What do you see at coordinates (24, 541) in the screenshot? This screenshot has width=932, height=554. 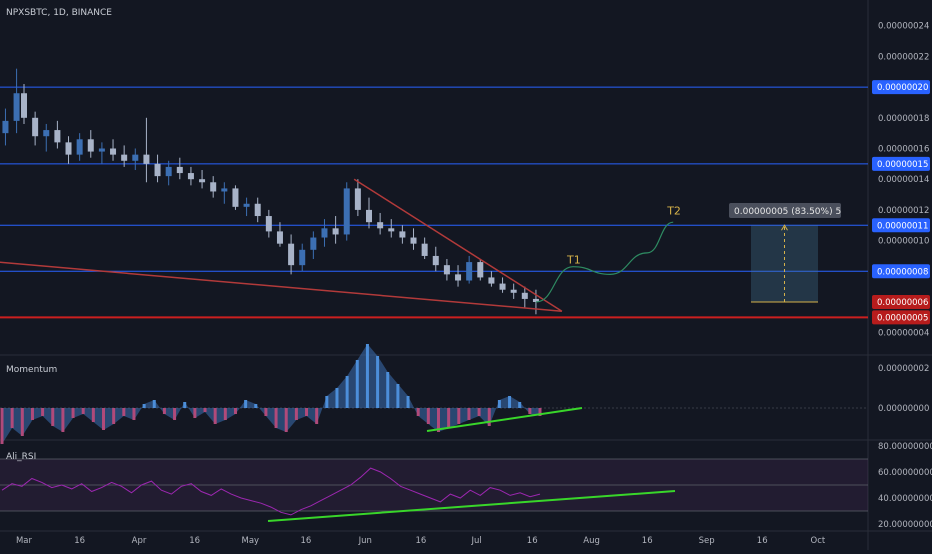 I see `time-tick-label: Mar` at bounding box center [24, 541].